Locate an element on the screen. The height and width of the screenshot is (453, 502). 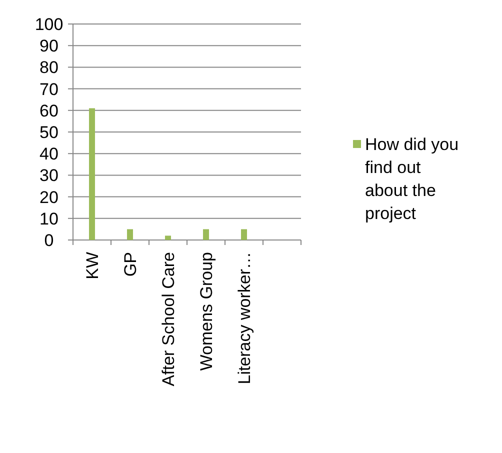
y-tick-label: 60 is located at coordinates (49, 110).